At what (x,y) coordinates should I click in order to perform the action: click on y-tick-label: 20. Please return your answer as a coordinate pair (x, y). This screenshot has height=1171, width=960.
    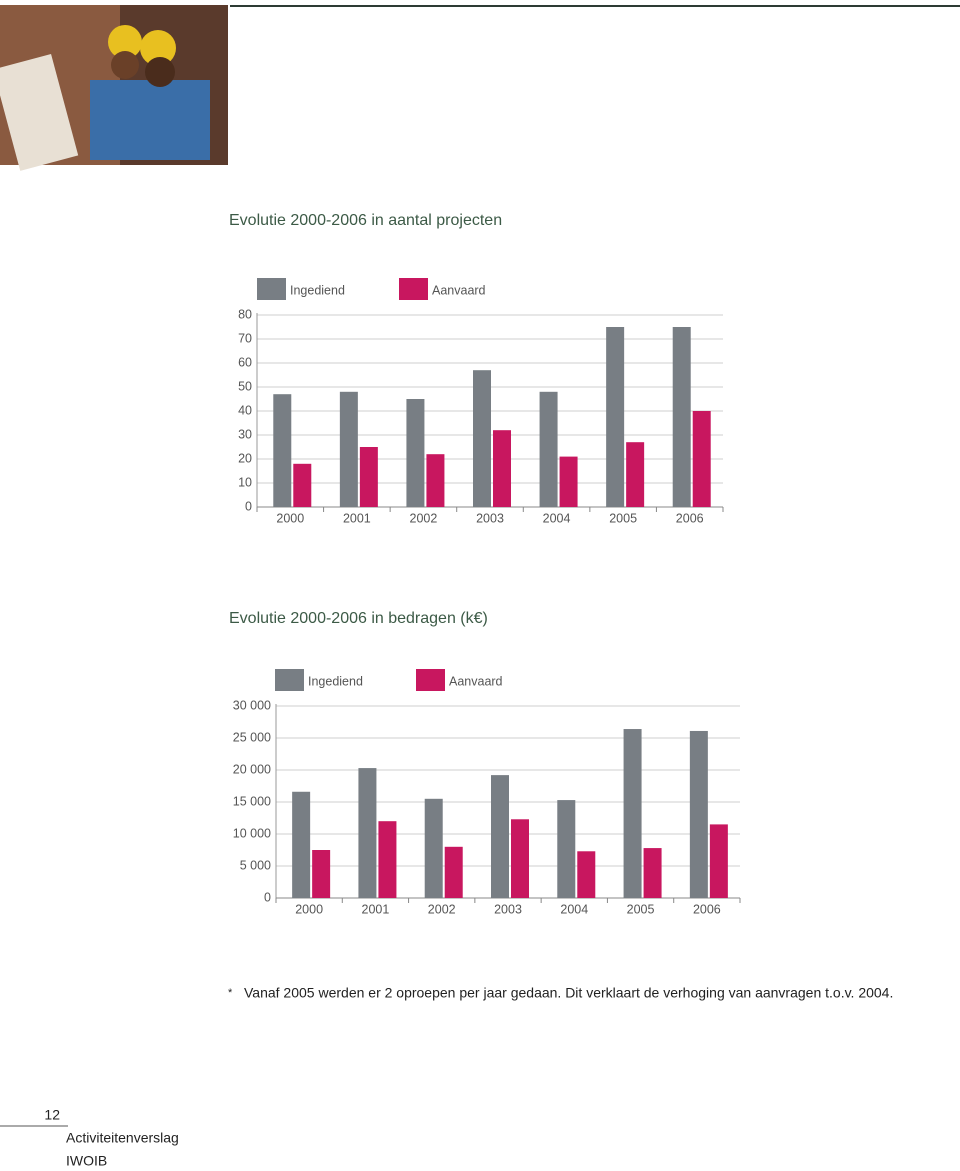
    Looking at the image, I should click on (245, 458).